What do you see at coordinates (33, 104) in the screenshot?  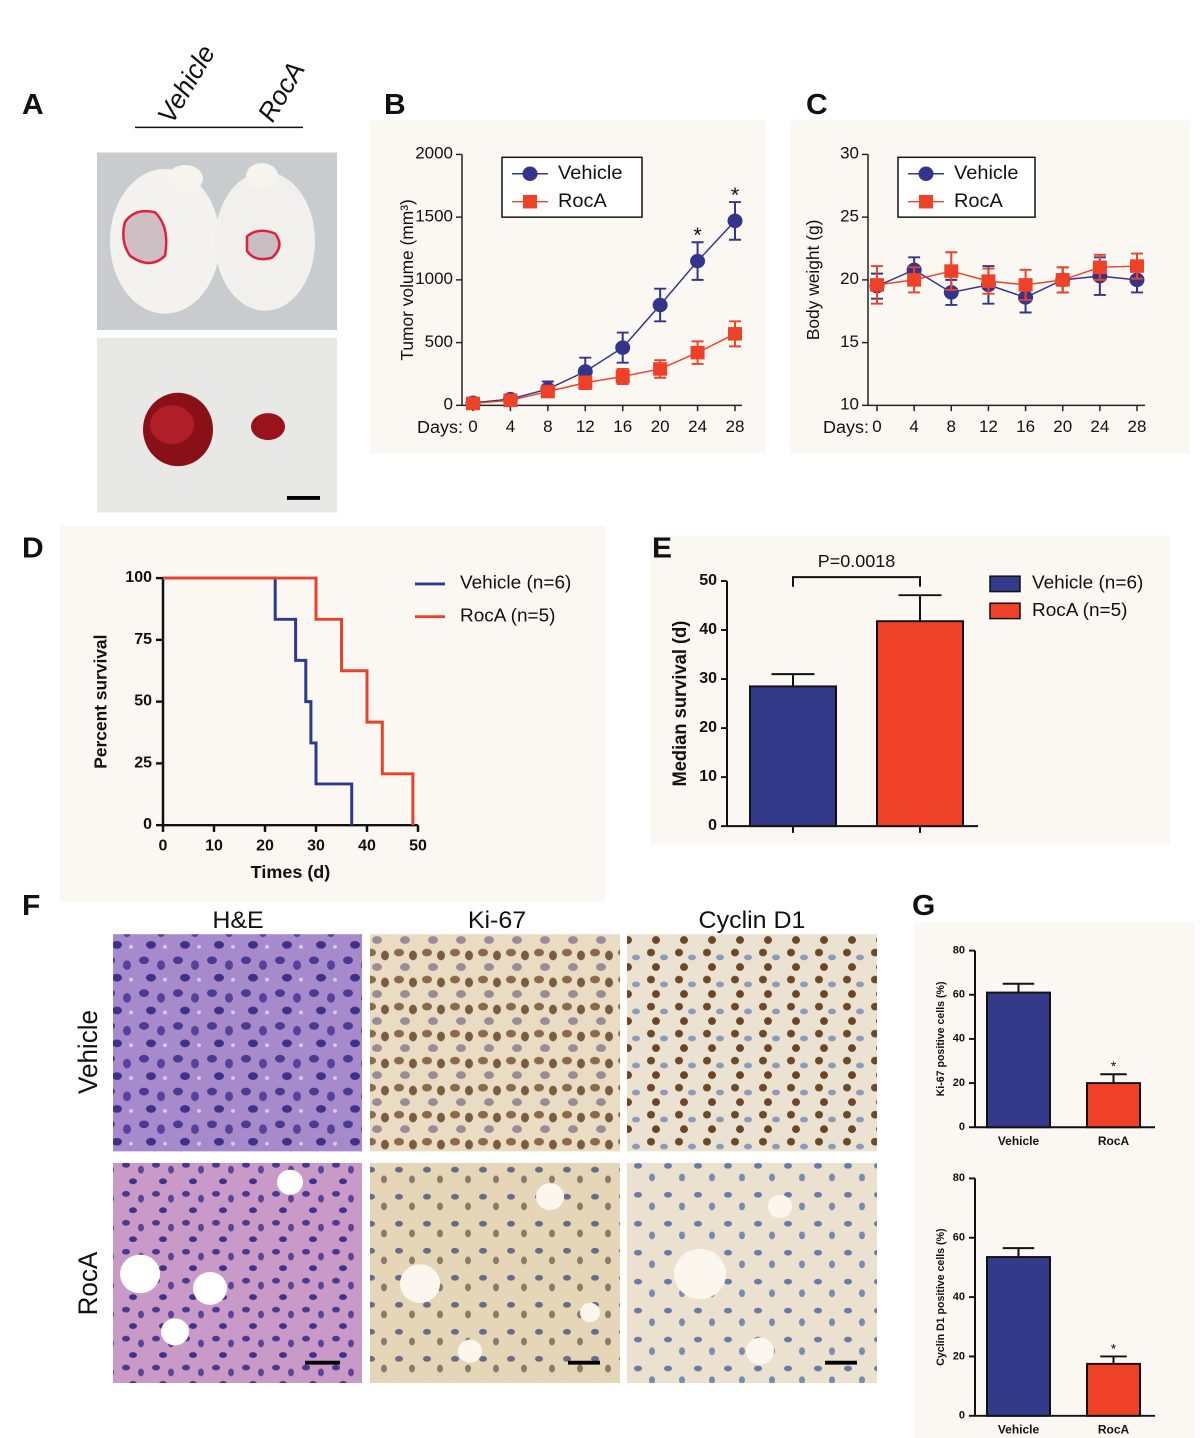 I see `panel-letter: A` at bounding box center [33, 104].